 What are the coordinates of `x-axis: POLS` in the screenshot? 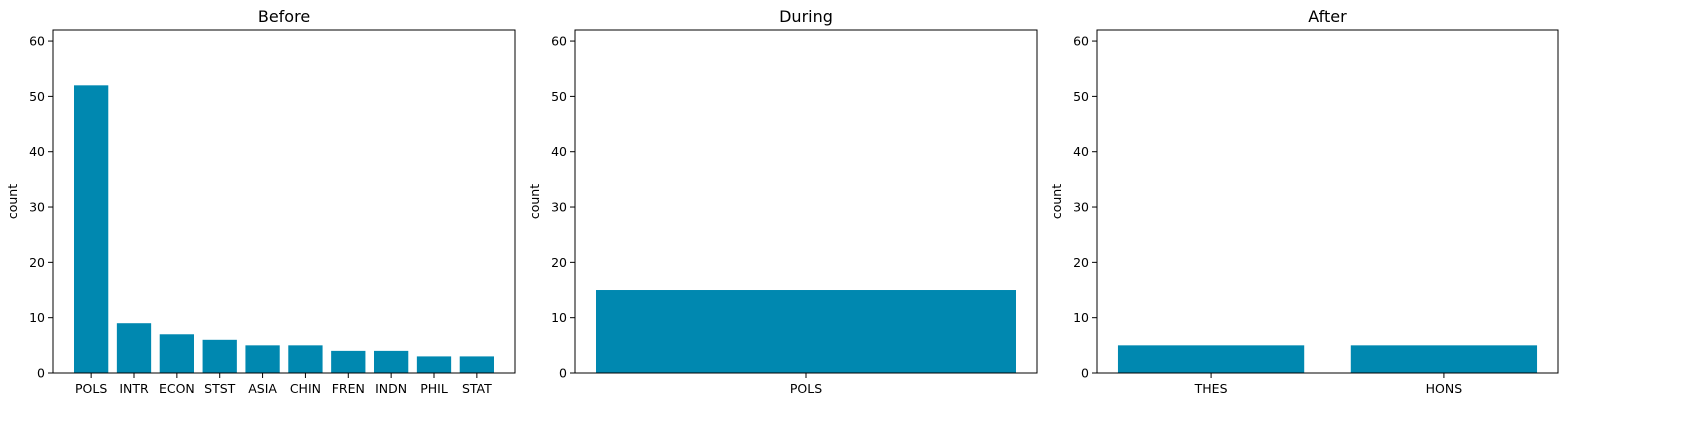 It's located at (806, 384).